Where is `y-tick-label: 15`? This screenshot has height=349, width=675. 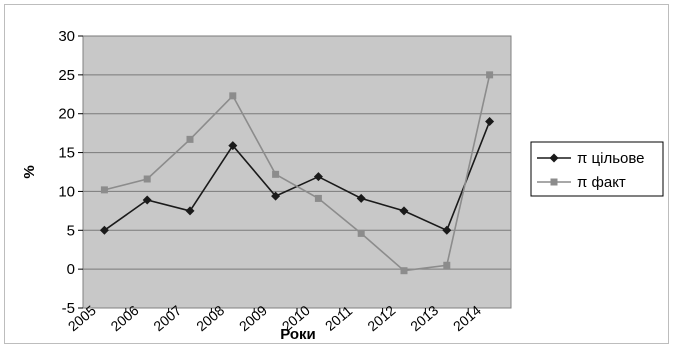 y-tick-label: 15 is located at coordinates (66, 153).